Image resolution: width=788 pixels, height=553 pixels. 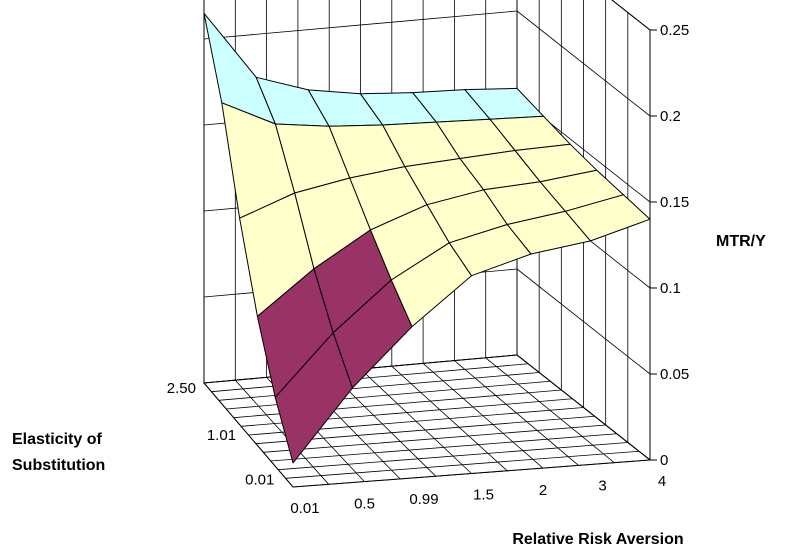 I want to click on z-tick-label: 0.15, so click(x=674, y=202).